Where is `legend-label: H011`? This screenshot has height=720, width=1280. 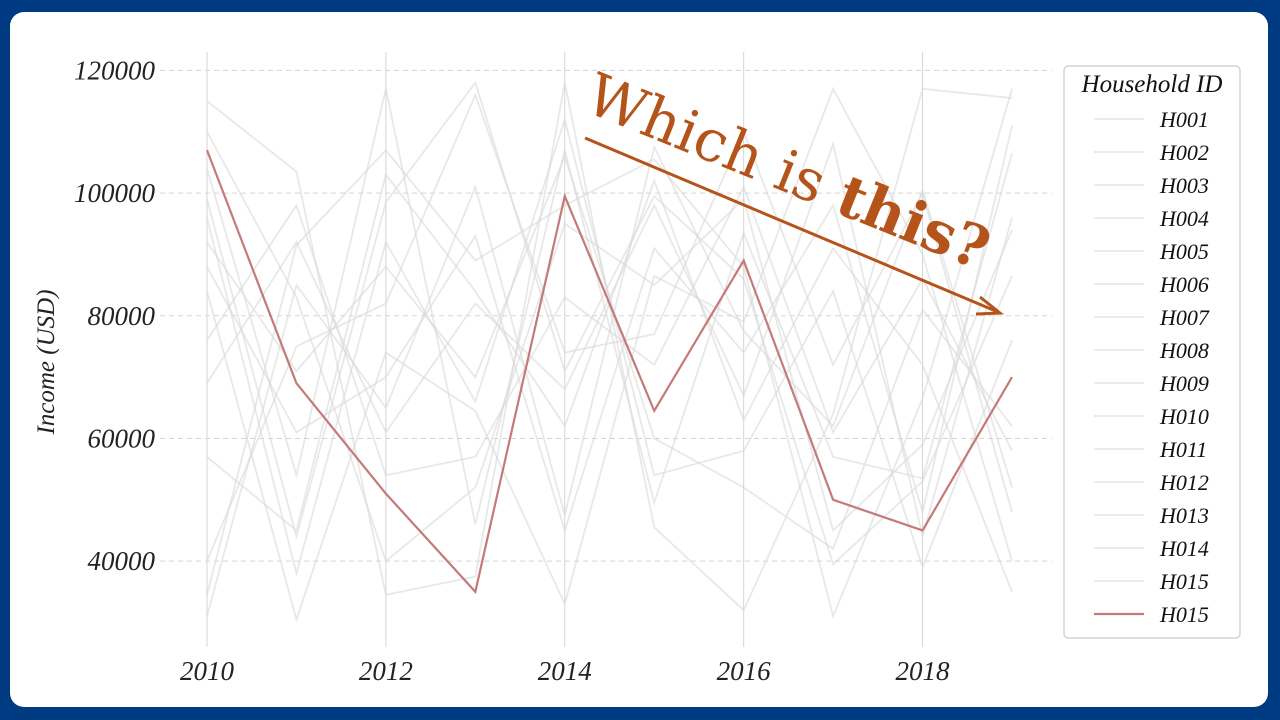 legend-label: H011 is located at coordinates (1183, 449).